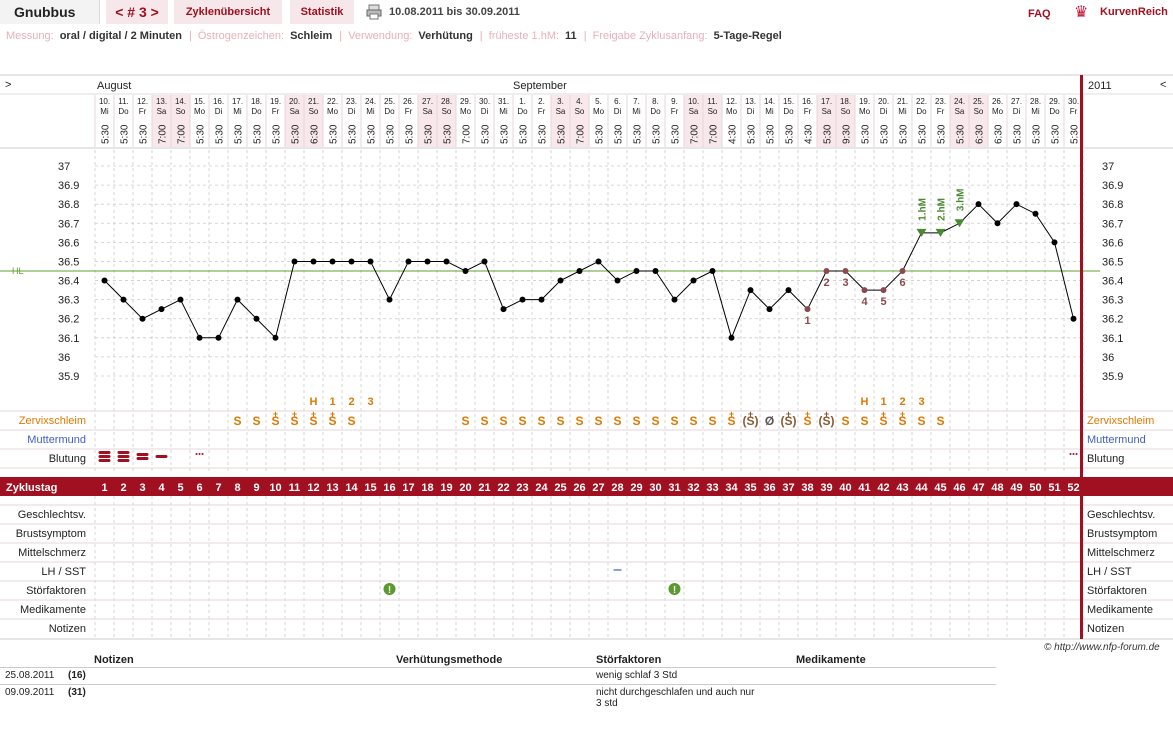  I want to click on day-number: 14., so click(769, 101).